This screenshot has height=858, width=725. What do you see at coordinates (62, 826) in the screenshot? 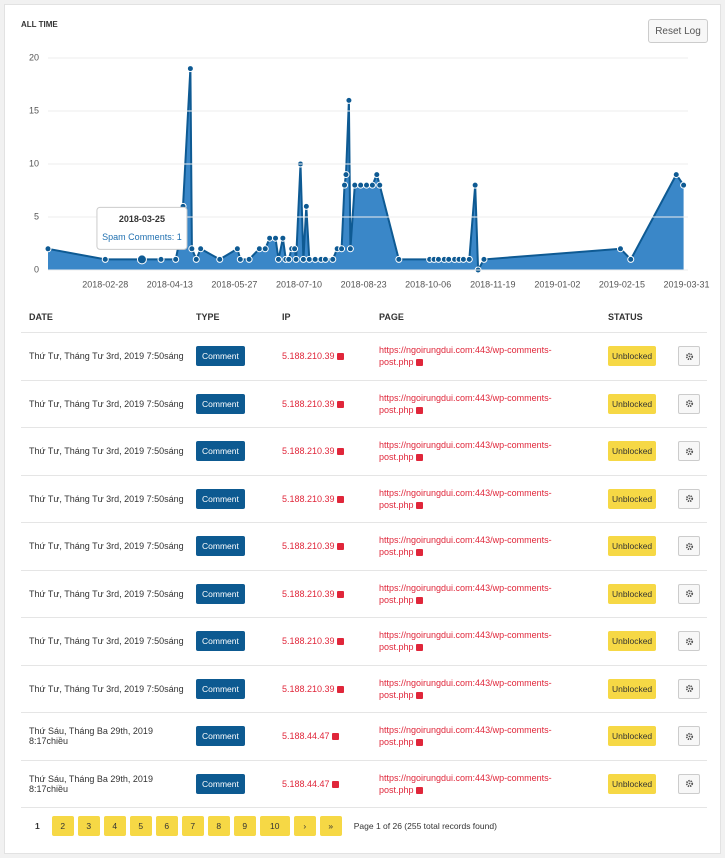
I see `page-button: 2` at bounding box center [62, 826].